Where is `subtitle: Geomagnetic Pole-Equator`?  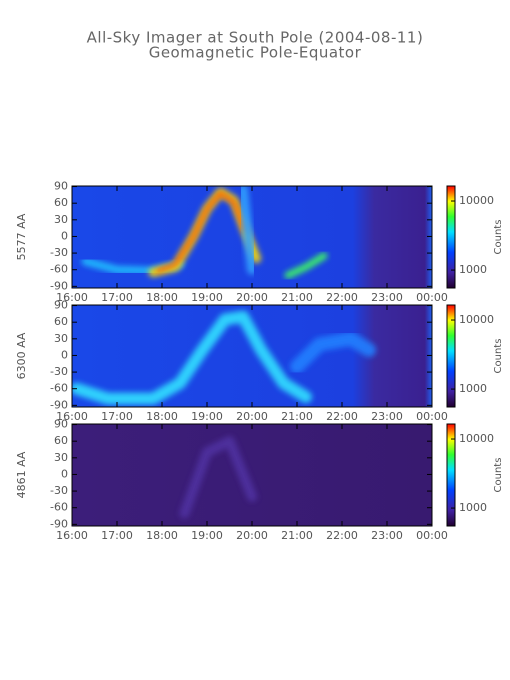 subtitle: Geomagnetic Pole-Equator is located at coordinates (255, 53).